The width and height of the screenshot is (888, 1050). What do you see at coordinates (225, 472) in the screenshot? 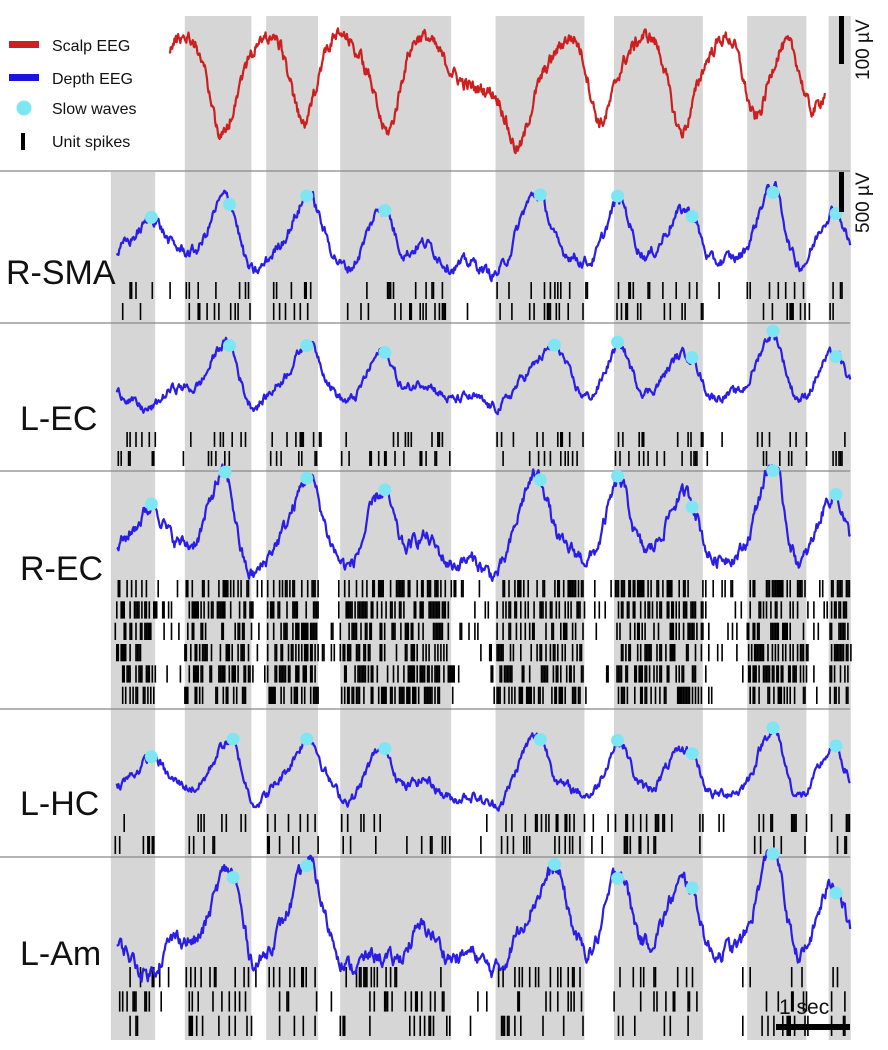
I see `slow-wave-marker` at bounding box center [225, 472].